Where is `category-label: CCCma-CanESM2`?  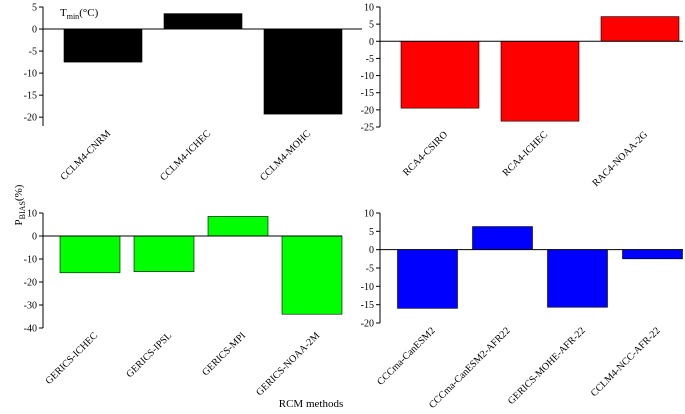 category-label: CCCma-CanESM2 is located at coordinates (406, 356).